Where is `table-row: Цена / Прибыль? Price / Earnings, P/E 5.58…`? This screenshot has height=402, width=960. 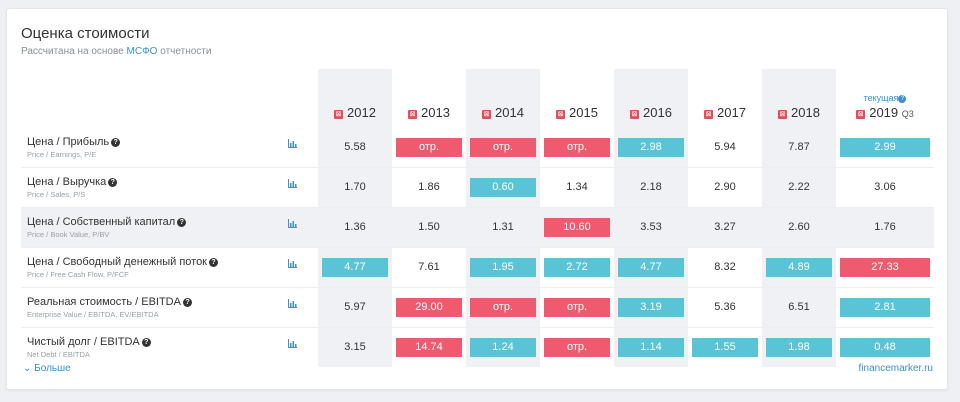 table-row: Цена / Прибыль? Price / Earnings, P/E 5.58… is located at coordinates (477, 148).